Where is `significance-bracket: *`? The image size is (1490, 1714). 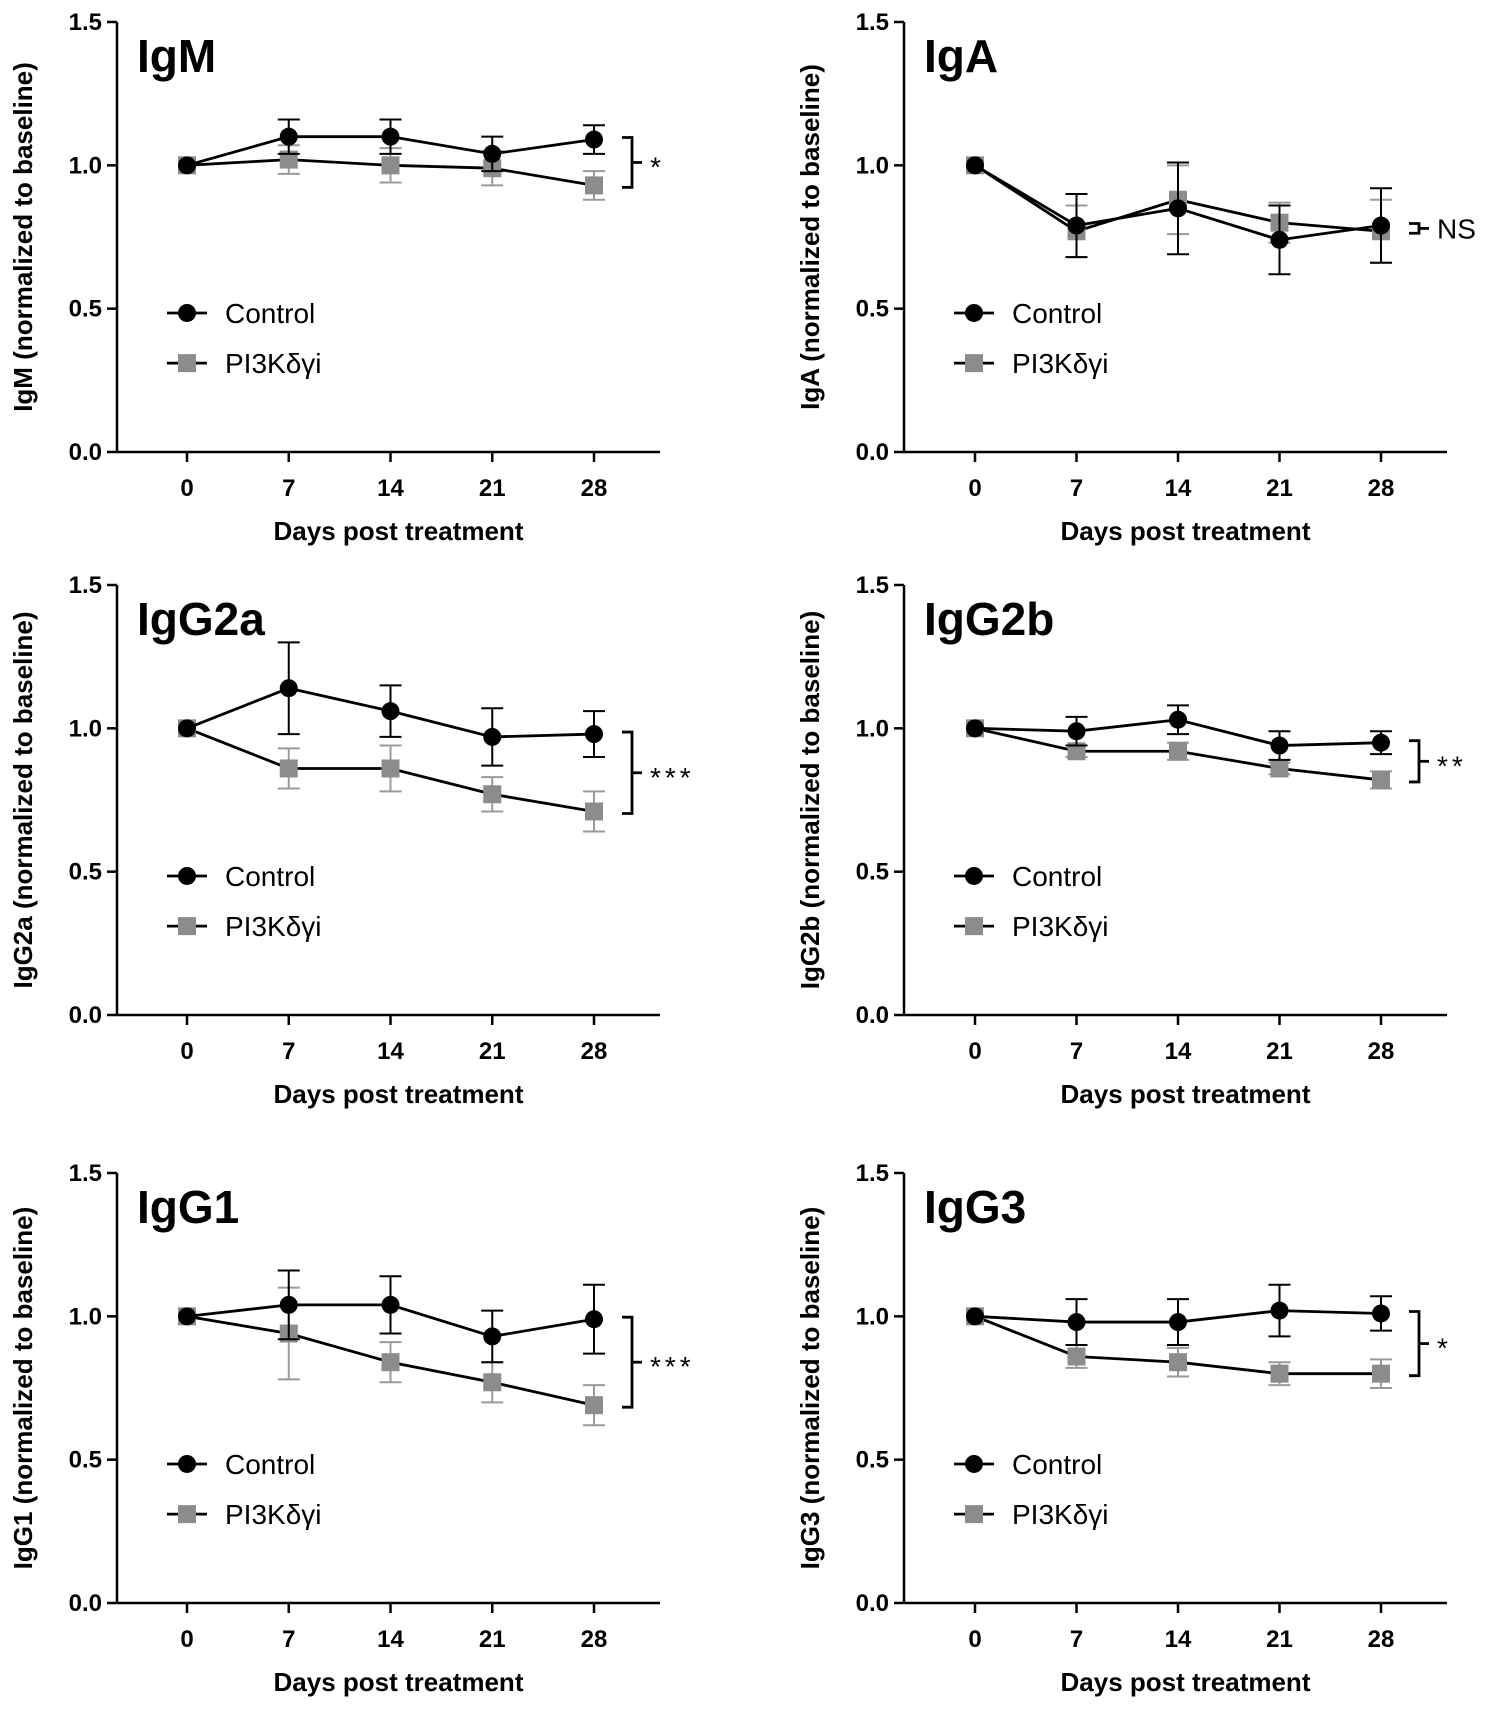 significance-bracket: * is located at coordinates (1430, 1344).